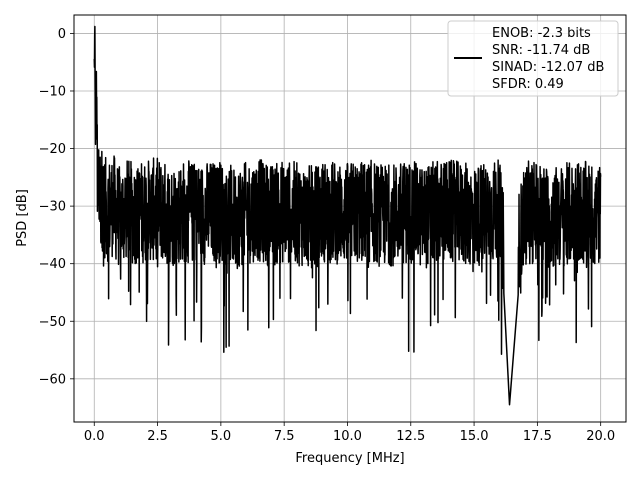 The image size is (640, 480). Describe the element at coordinates (528, 84) in the screenshot. I see `legend-line-sfdr: SFDR: 0.49` at that location.